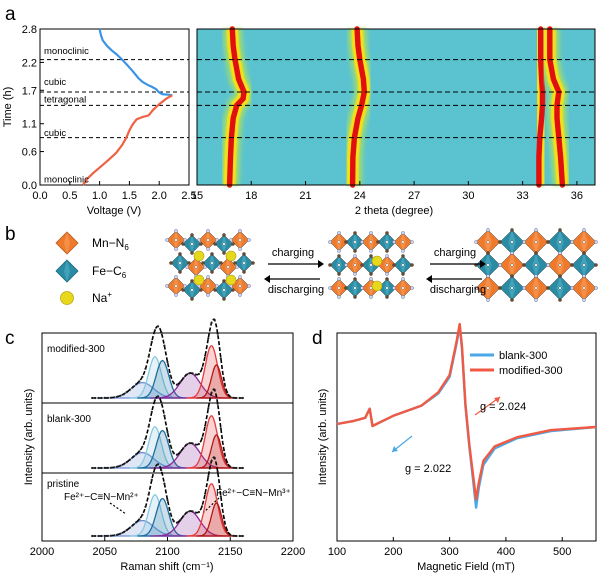  What do you see at coordinates (394, 211) in the screenshot?
I see `x-axis-label: 2 theta (degree)` at bounding box center [394, 211].